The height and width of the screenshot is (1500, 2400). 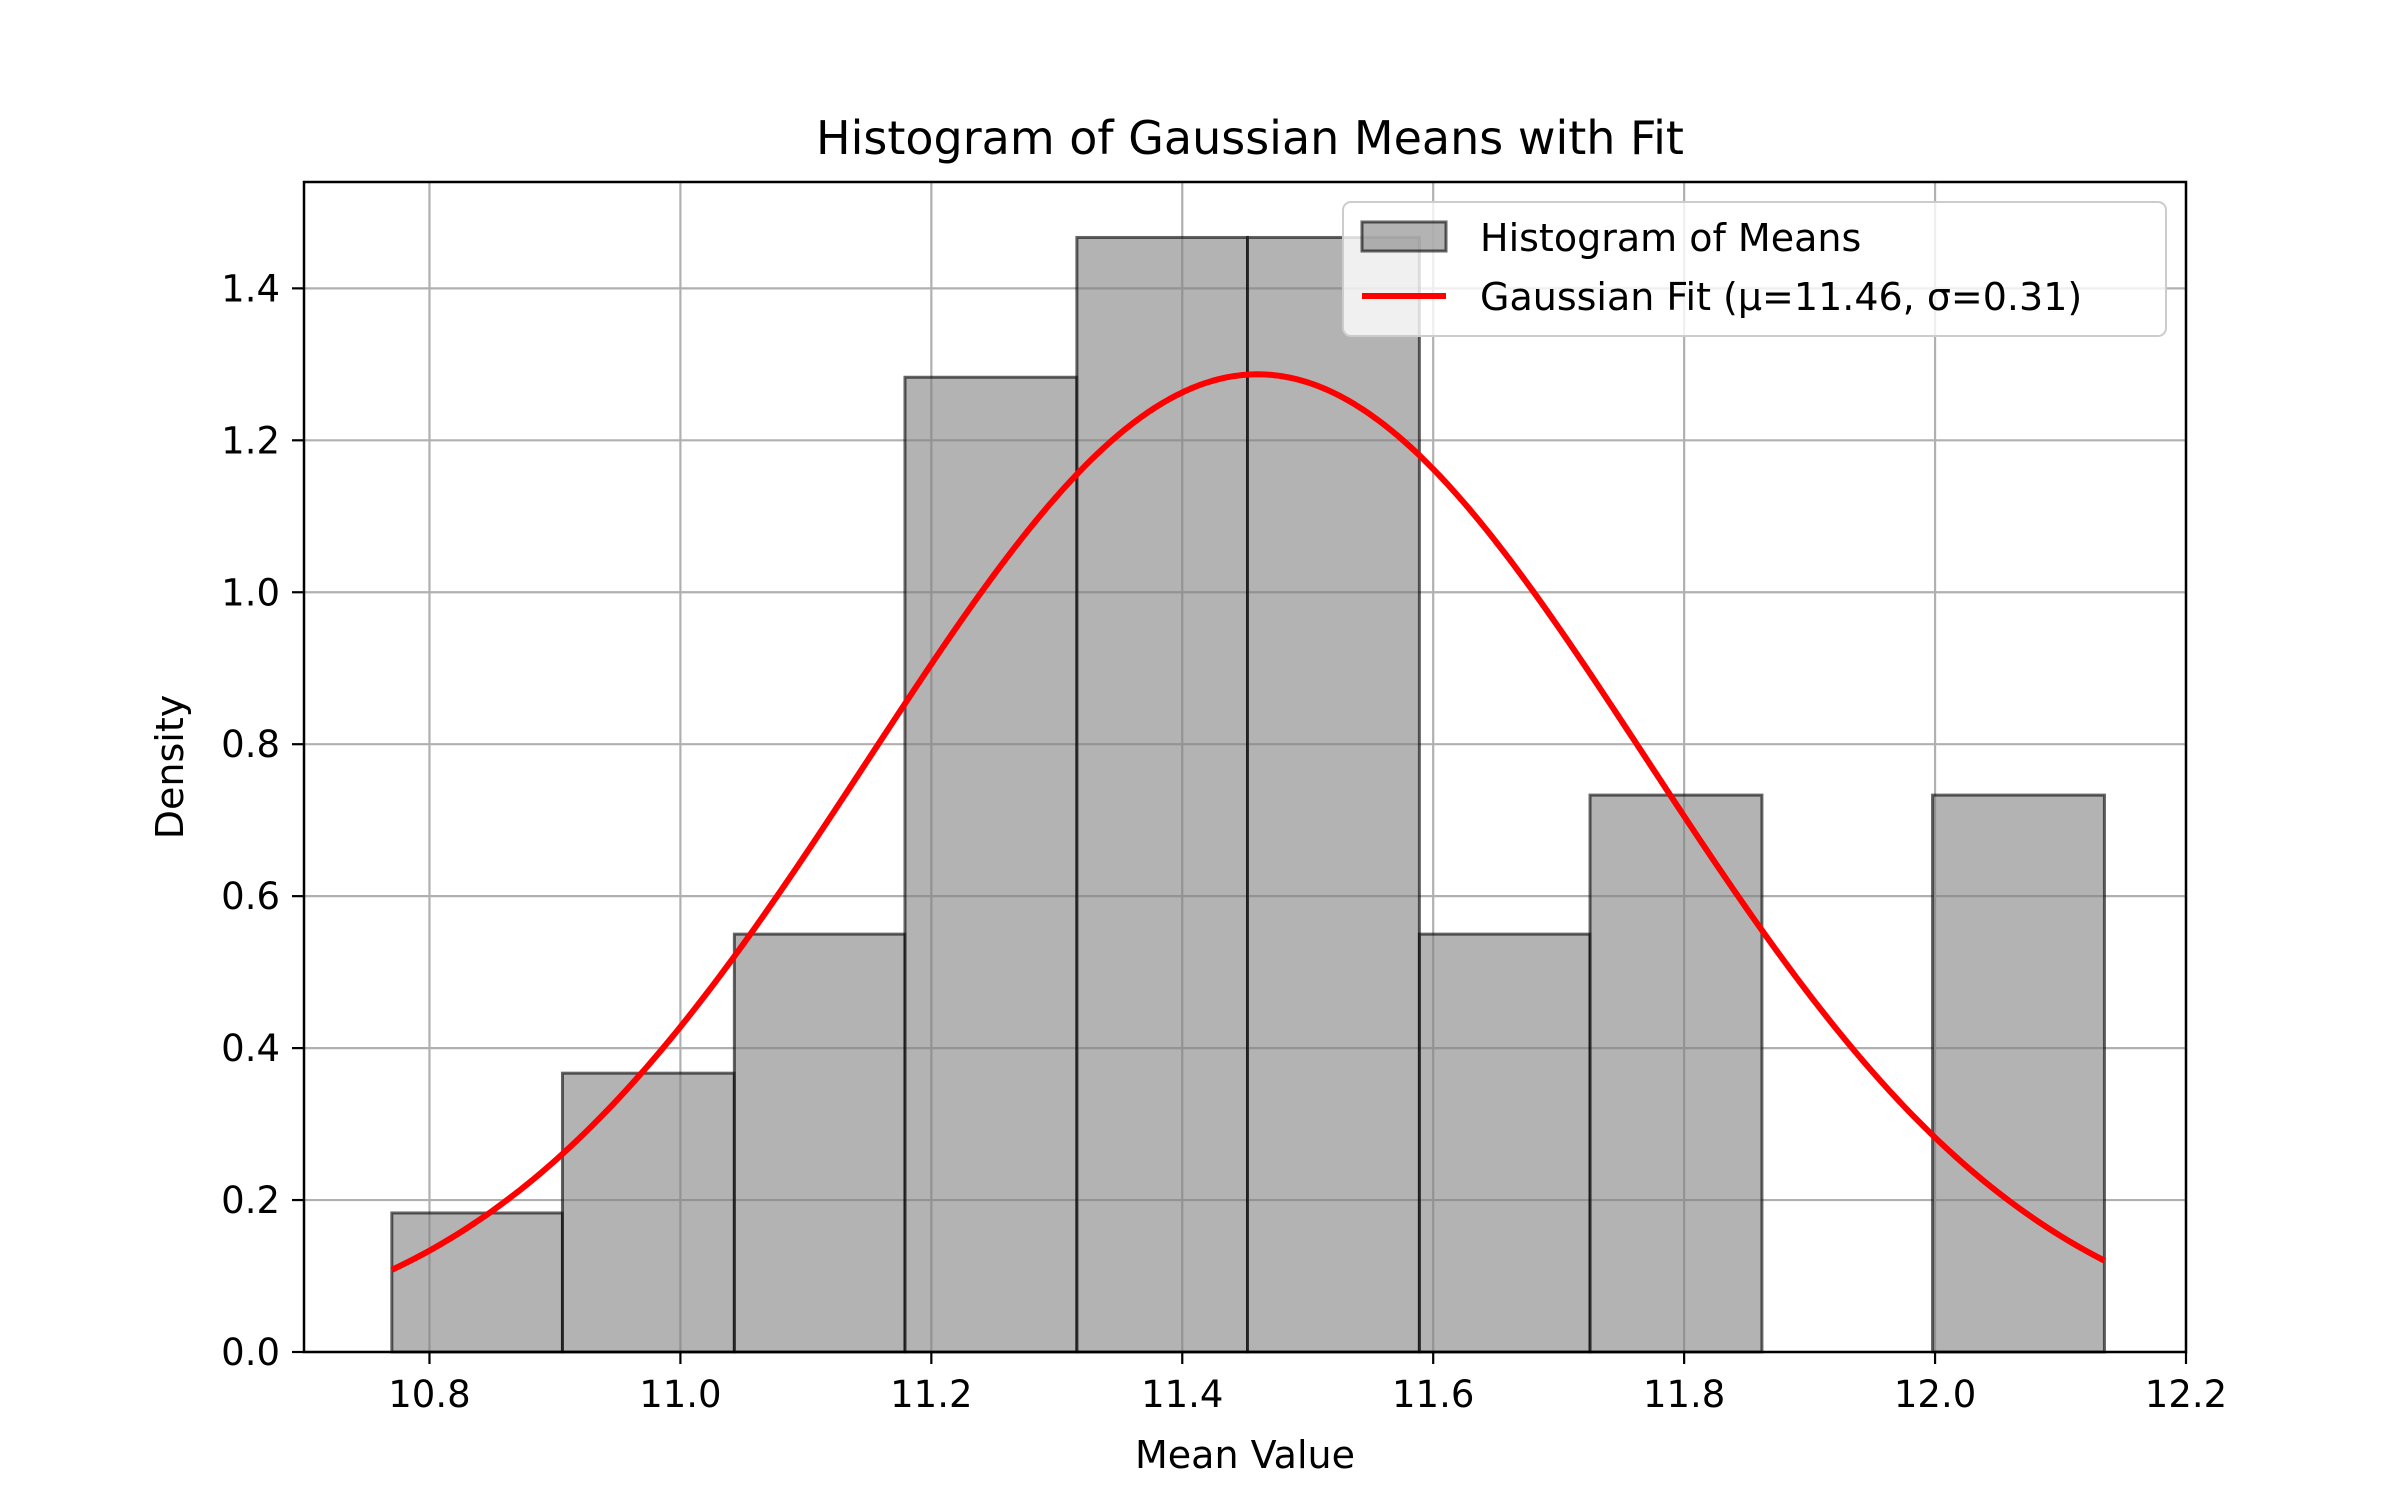 I want to click on x-axis-ticks: 10.8 11.0 11.2 11.4 11.6 11.8 12.0 12.2, so click(x=1307, y=1384).